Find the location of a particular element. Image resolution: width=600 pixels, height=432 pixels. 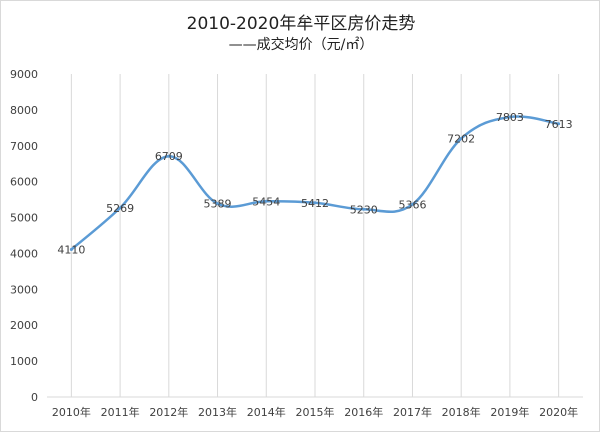

data-label: 7613 is located at coordinates (559, 124).